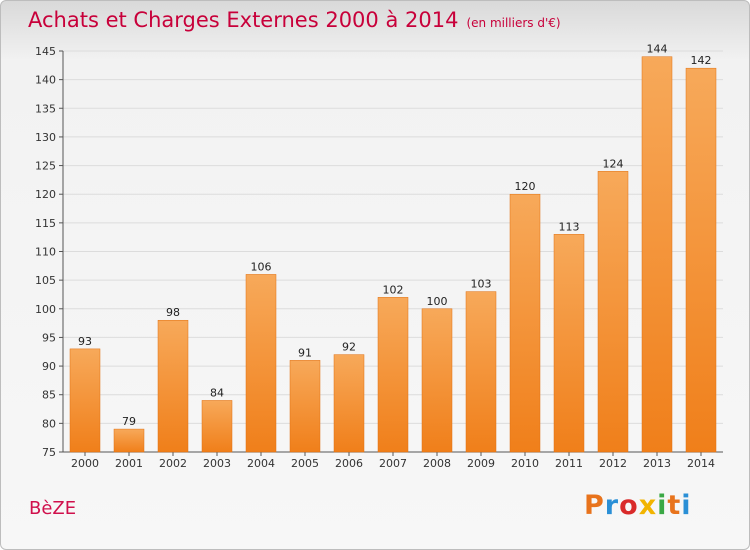 The image size is (750, 550). Describe the element at coordinates (45, 280) in the screenshot. I see `y-tick-label: 105` at that location.